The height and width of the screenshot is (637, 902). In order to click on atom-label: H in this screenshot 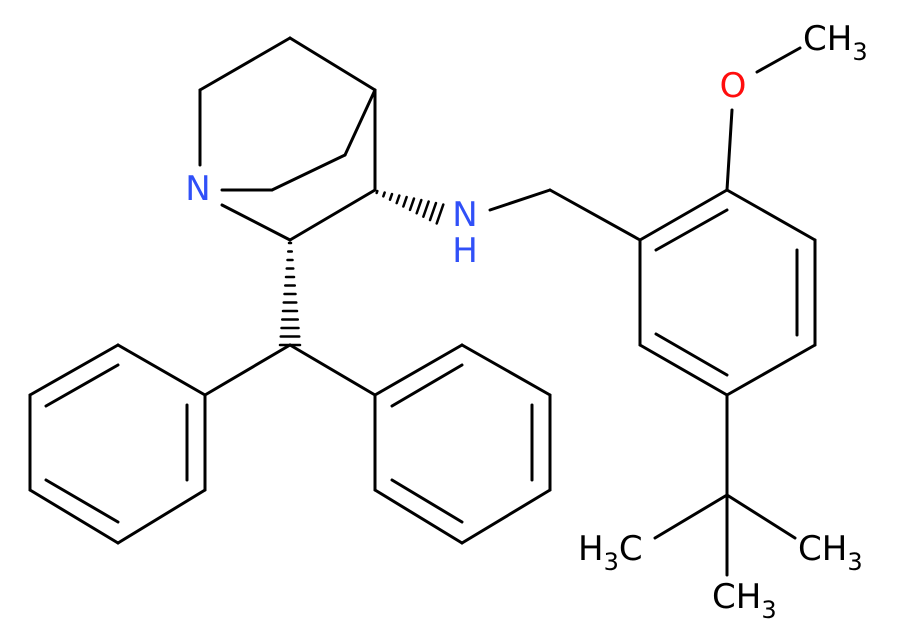, I will do `click(465, 251)`.